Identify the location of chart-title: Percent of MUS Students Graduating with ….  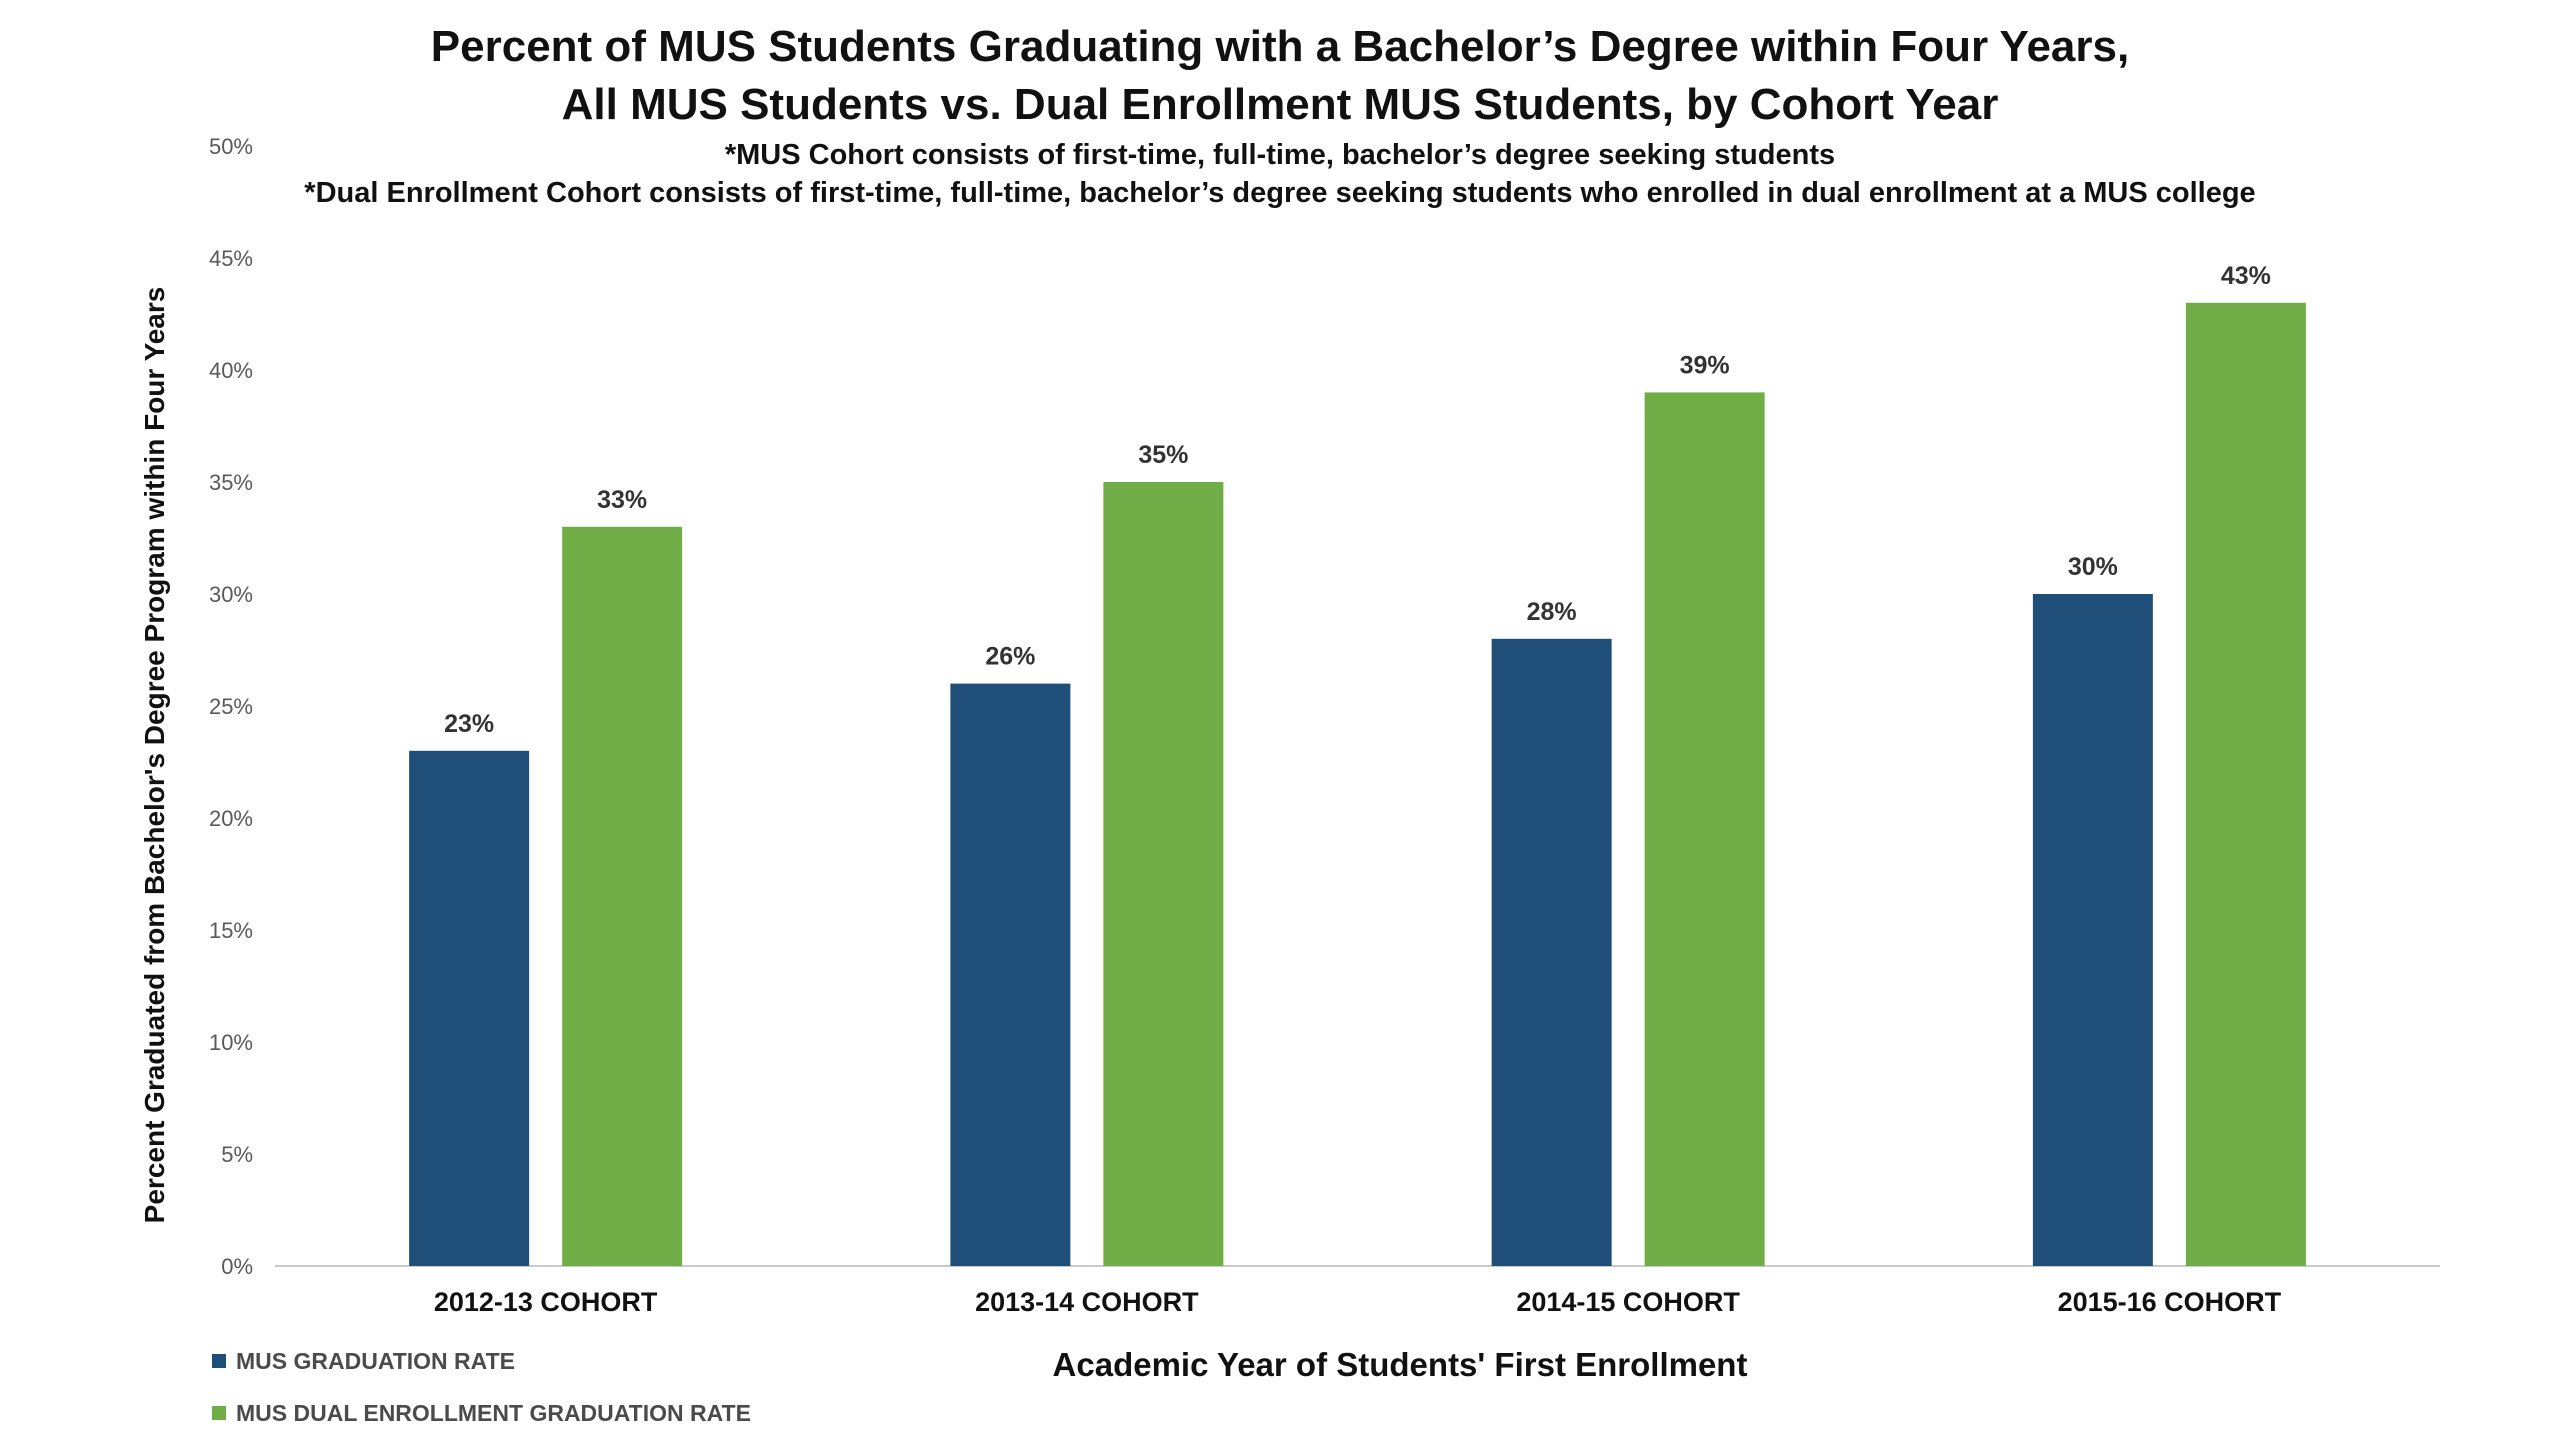
(1280, 76).